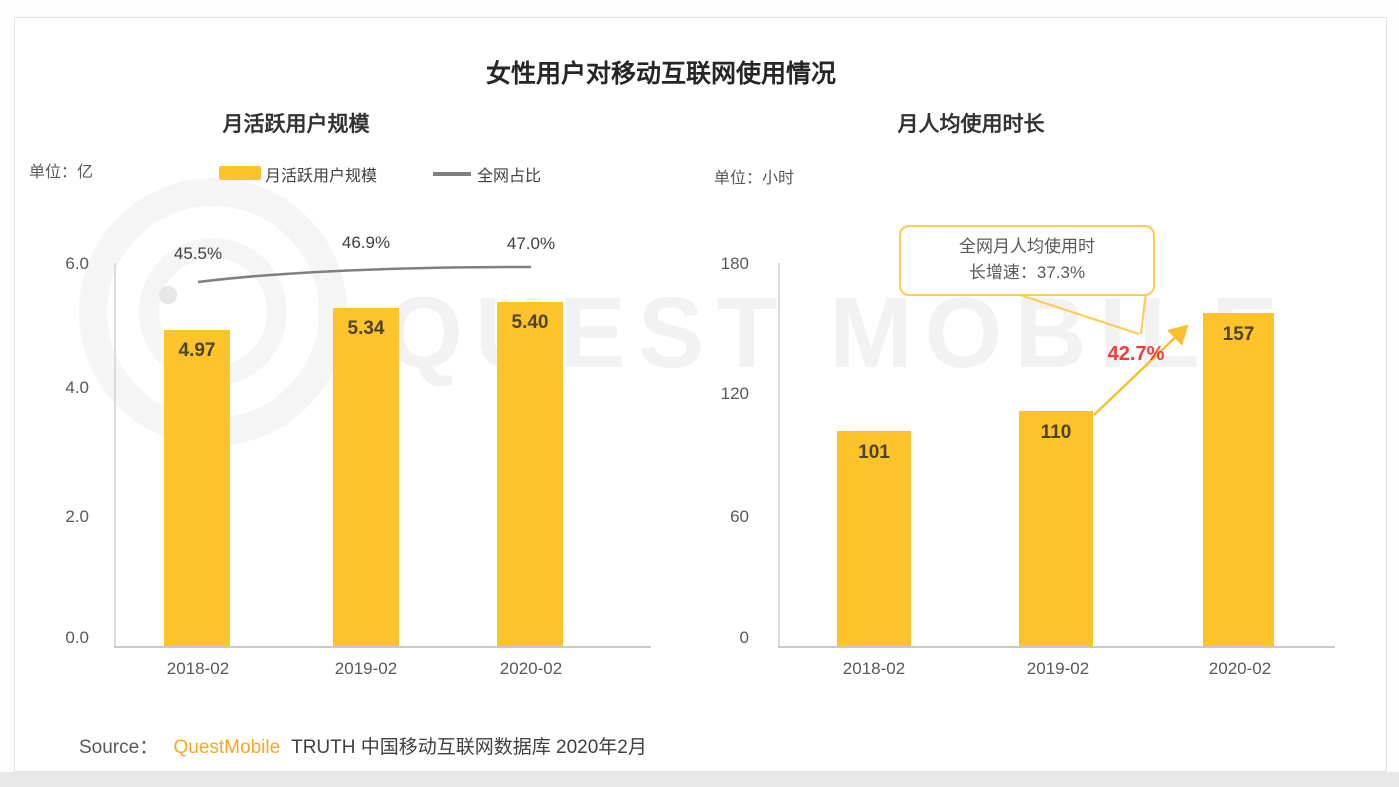 This screenshot has height=787, width=1399. What do you see at coordinates (115, 454) in the screenshot?
I see `left-y-axis` at bounding box center [115, 454].